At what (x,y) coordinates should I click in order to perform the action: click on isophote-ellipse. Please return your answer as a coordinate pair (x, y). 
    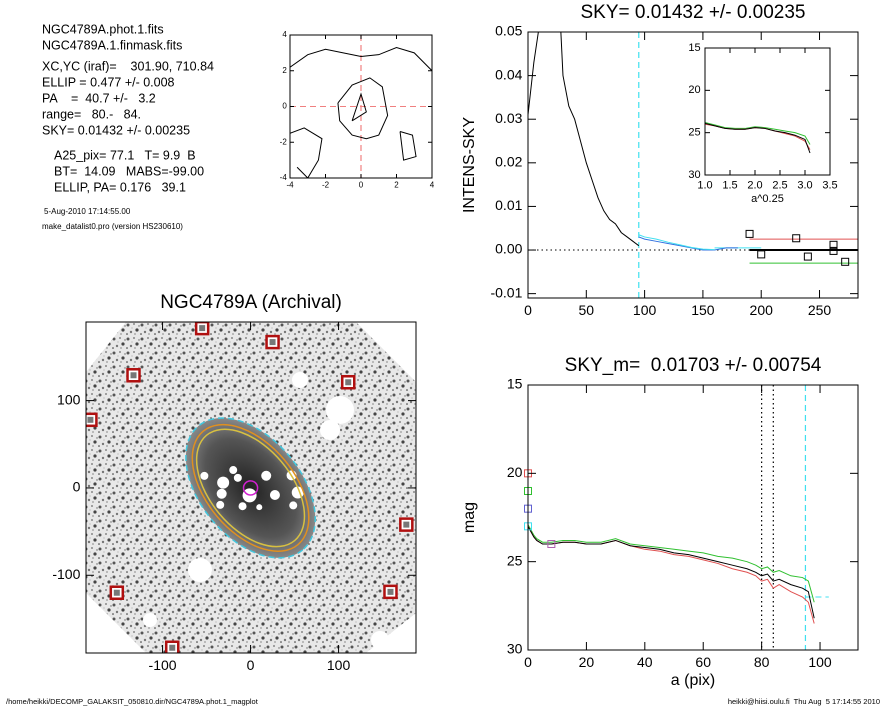
    Looking at the image, I should click on (250, 488).